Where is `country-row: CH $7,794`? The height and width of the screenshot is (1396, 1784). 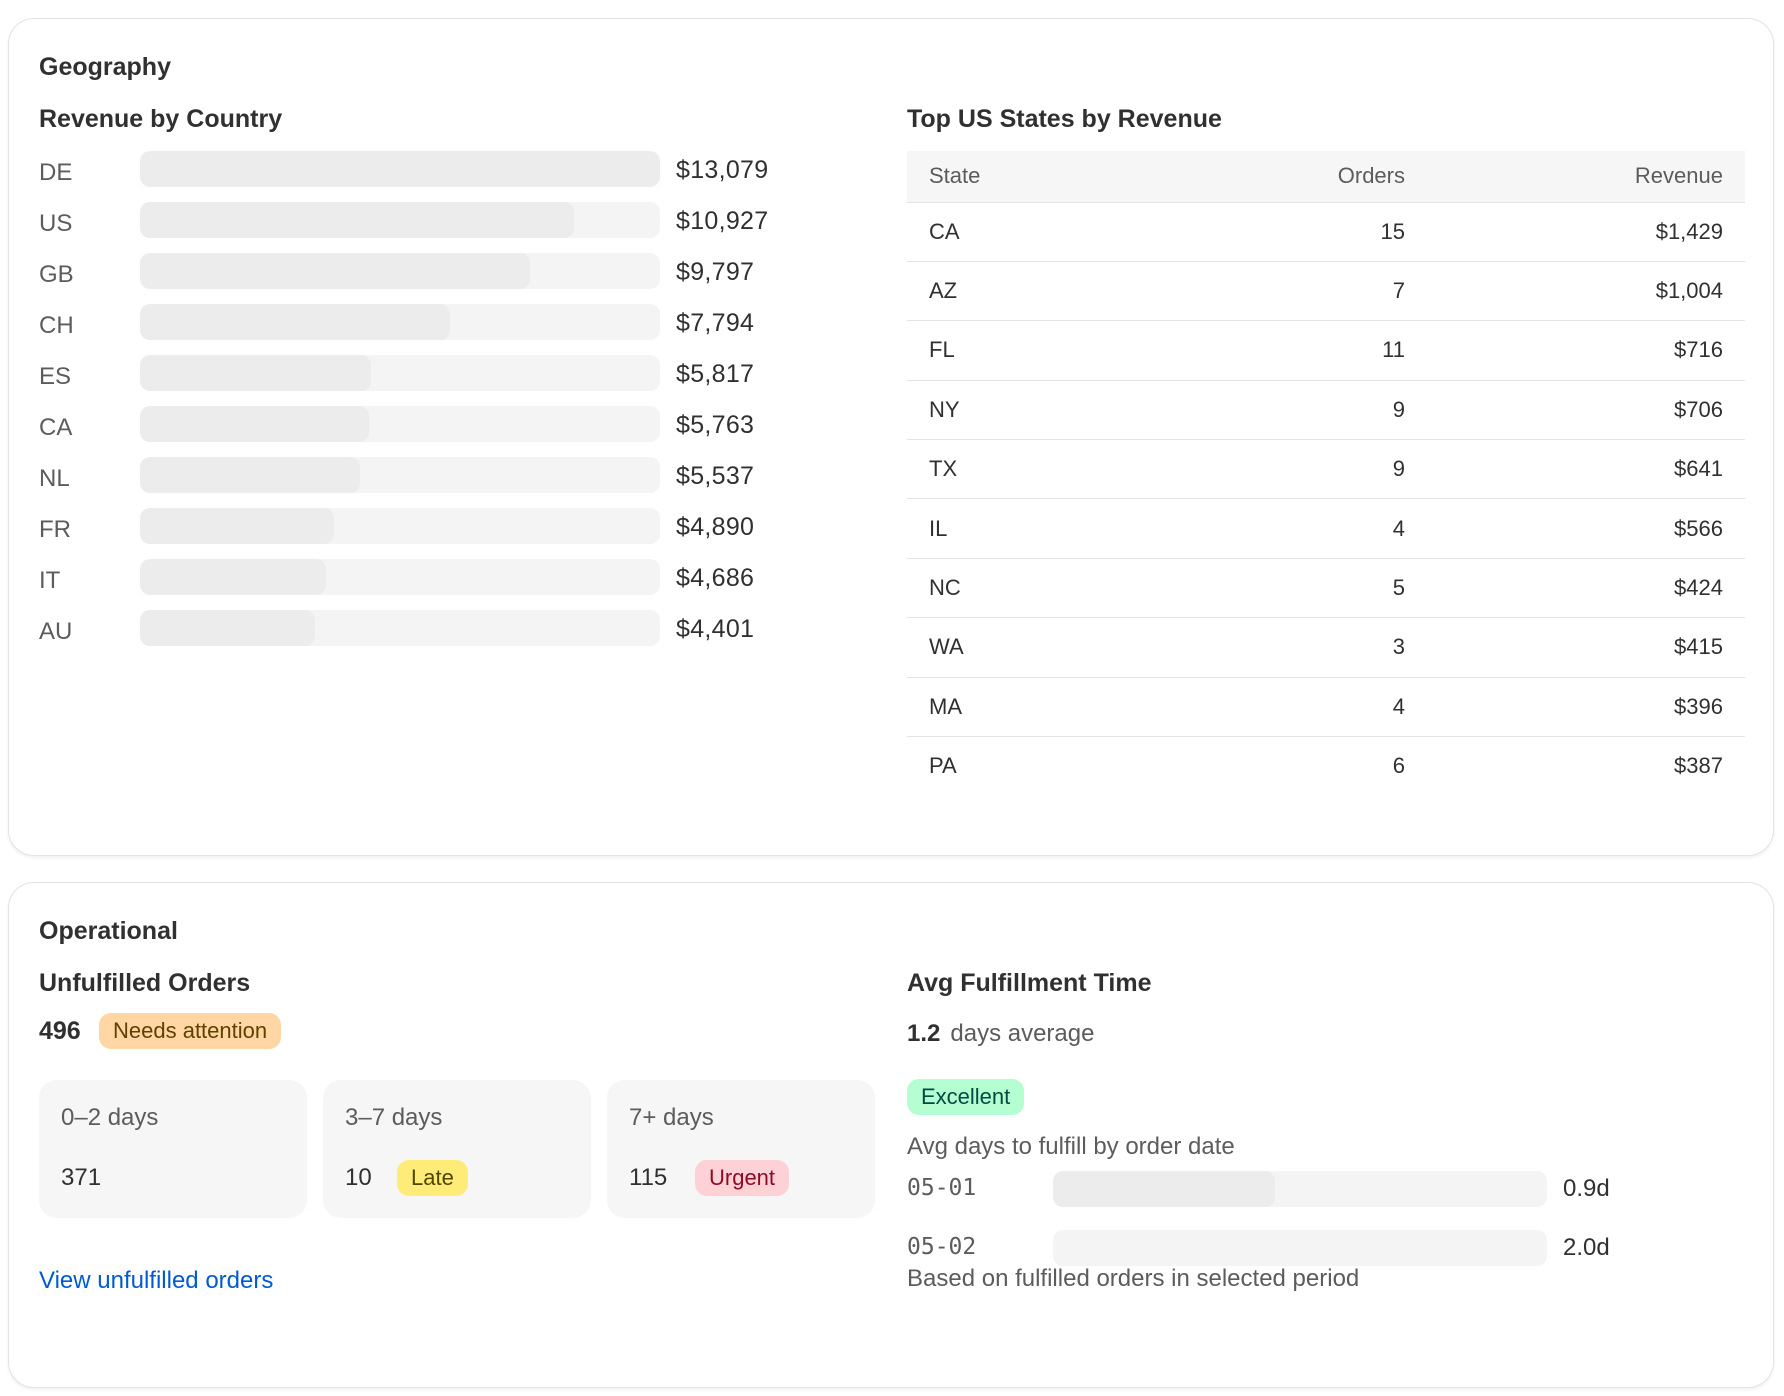
country-row: CH $7,794 is located at coordinates (429, 329).